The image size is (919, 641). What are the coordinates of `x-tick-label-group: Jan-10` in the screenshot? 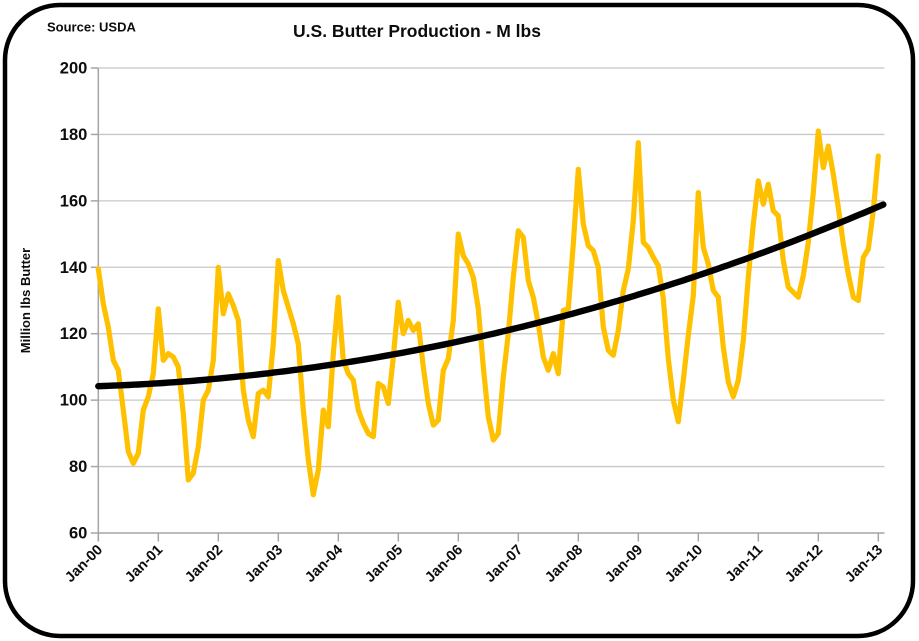 It's located at (684, 564).